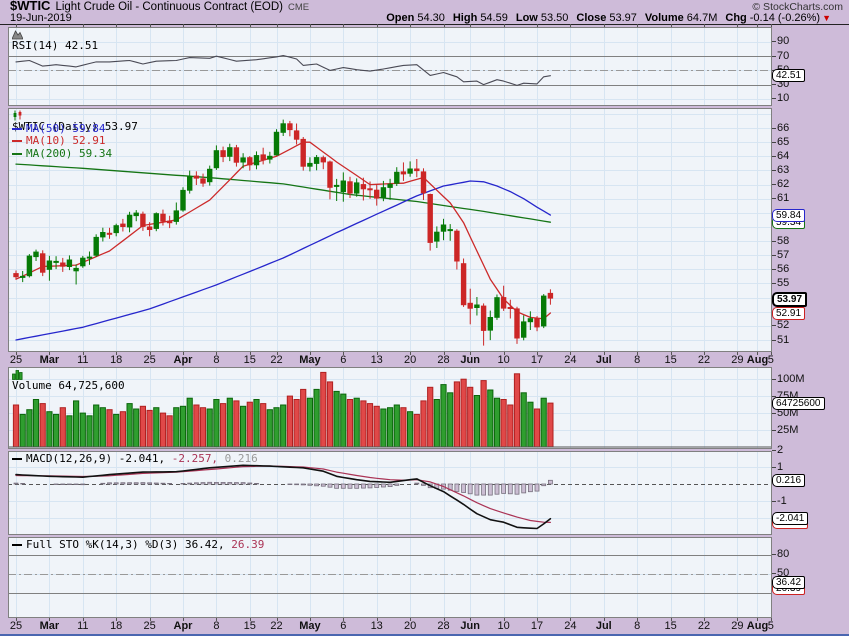 The width and height of the screenshot is (849, 636). What do you see at coordinates (789, 313) in the screenshot?
I see `price-value-bubble: 52.91` at bounding box center [789, 313].